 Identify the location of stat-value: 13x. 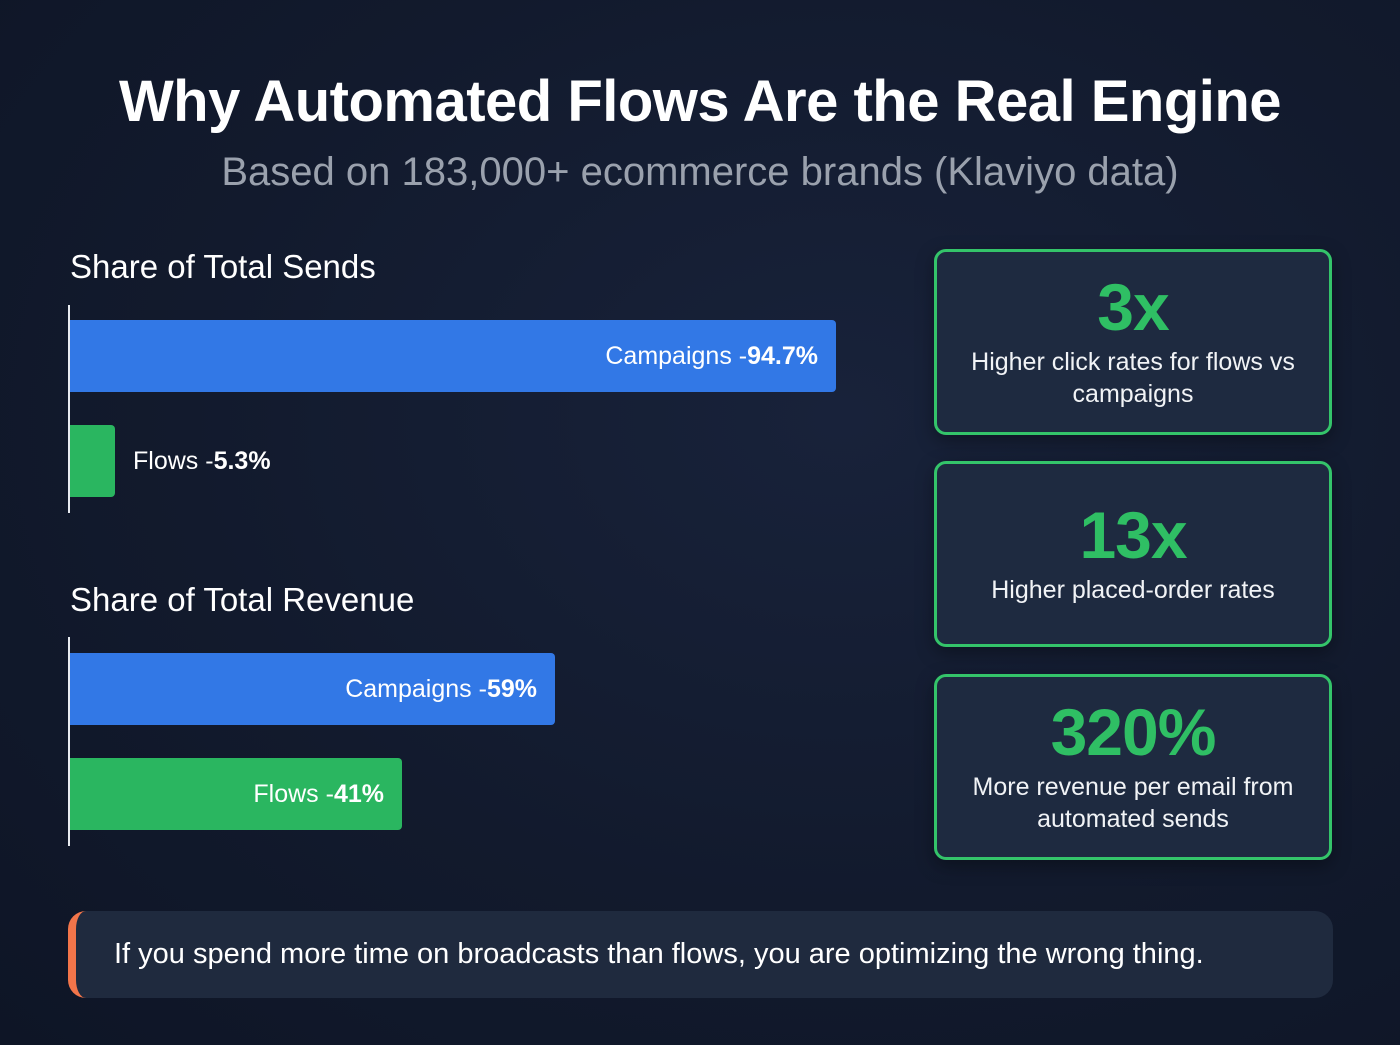
(1133, 535).